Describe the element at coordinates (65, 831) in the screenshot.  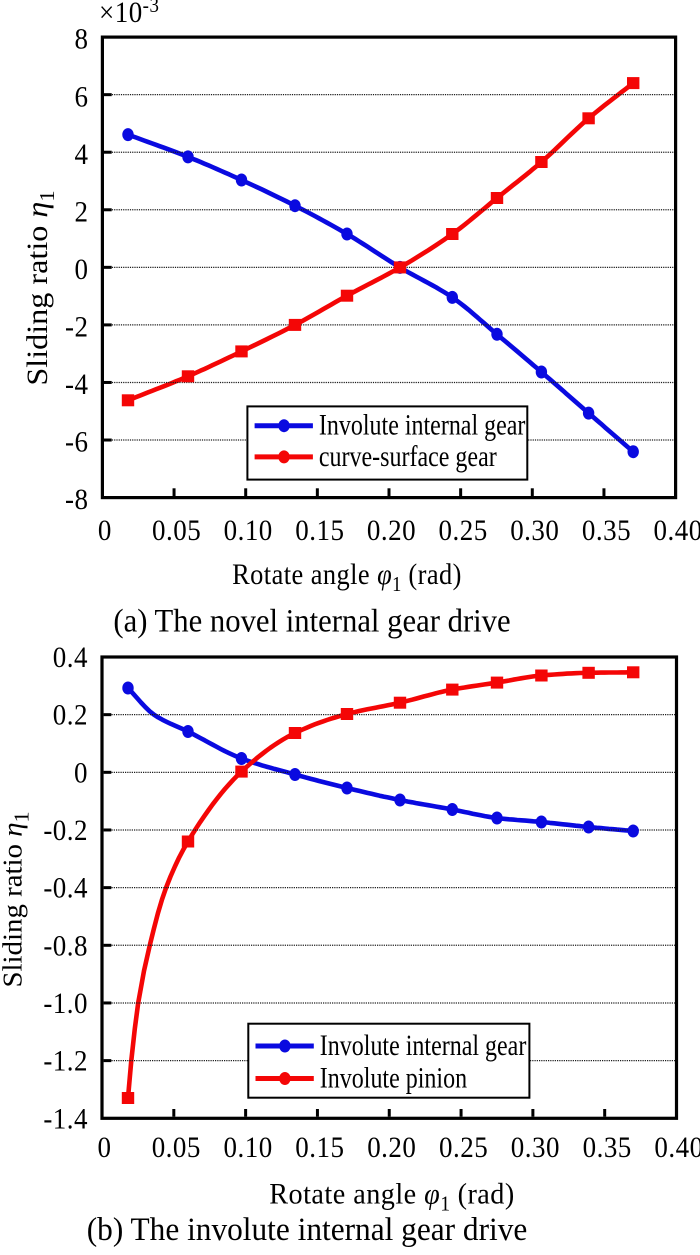
I see `svg-text: -0.2` at that location.